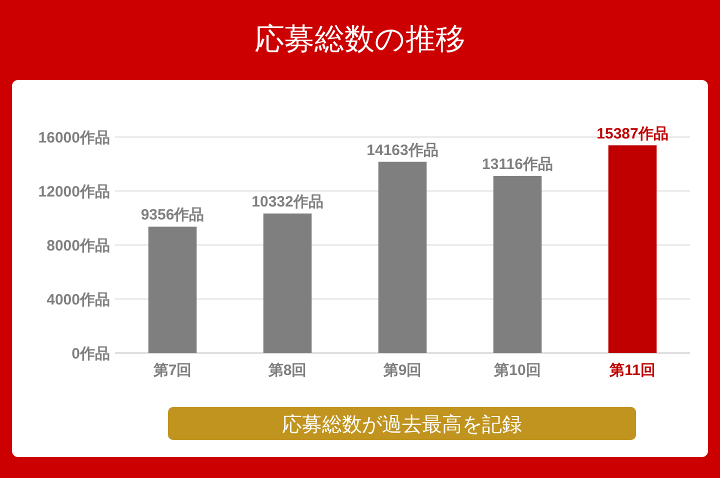  What do you see at coordinates (91, 353) in the screenshot?
I see `y-tick-label: 0作品` at bounding box center [91, 353].